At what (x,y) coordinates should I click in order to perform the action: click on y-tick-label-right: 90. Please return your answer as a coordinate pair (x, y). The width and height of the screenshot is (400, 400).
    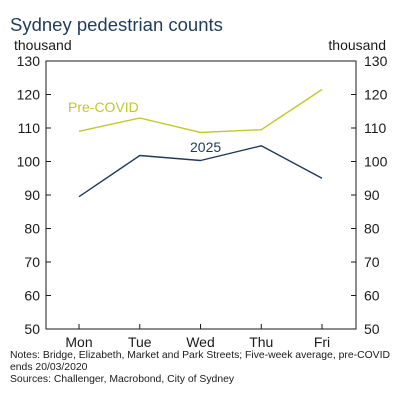
    Looking at the image, I should click on (372, 195).